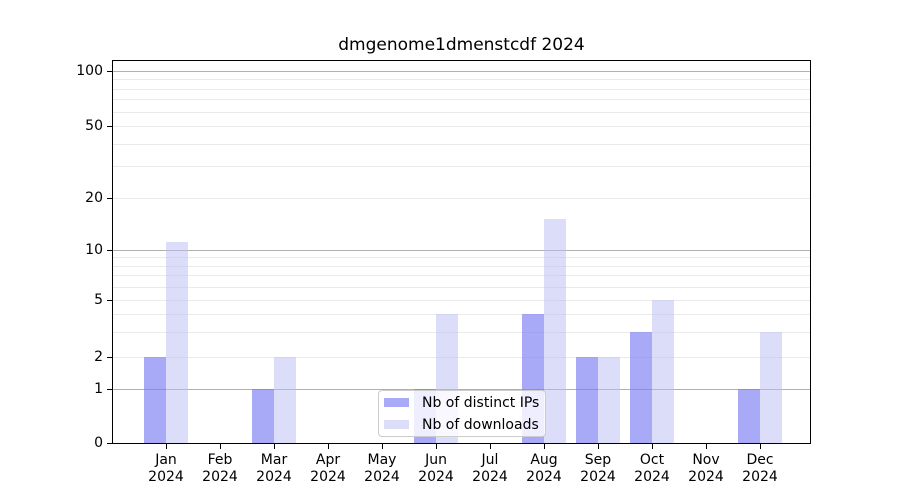  Describe the element at coordinates (461, 45) in the screenshot. I see `chart-title: dmgenome1dmenstcdf 2024` at that location.